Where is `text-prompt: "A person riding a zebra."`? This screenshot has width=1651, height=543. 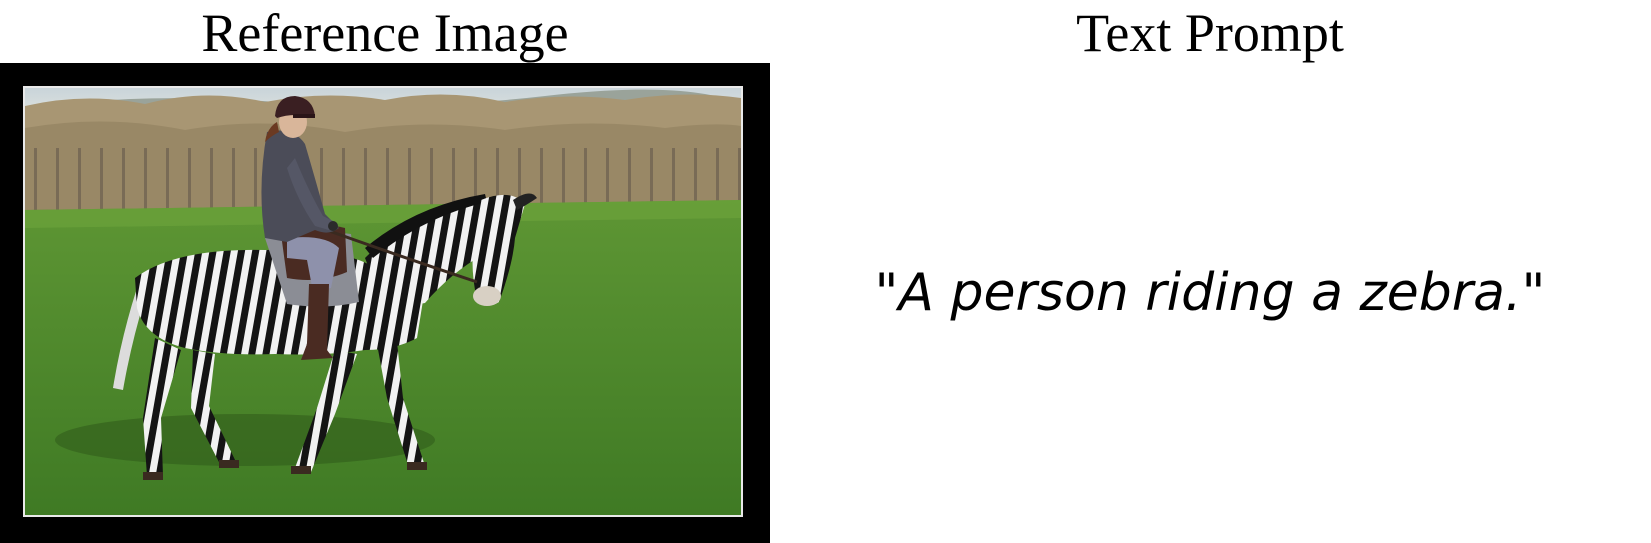 text-prompt: "A person riding a zebra." is located at coordinates (1210, 293).